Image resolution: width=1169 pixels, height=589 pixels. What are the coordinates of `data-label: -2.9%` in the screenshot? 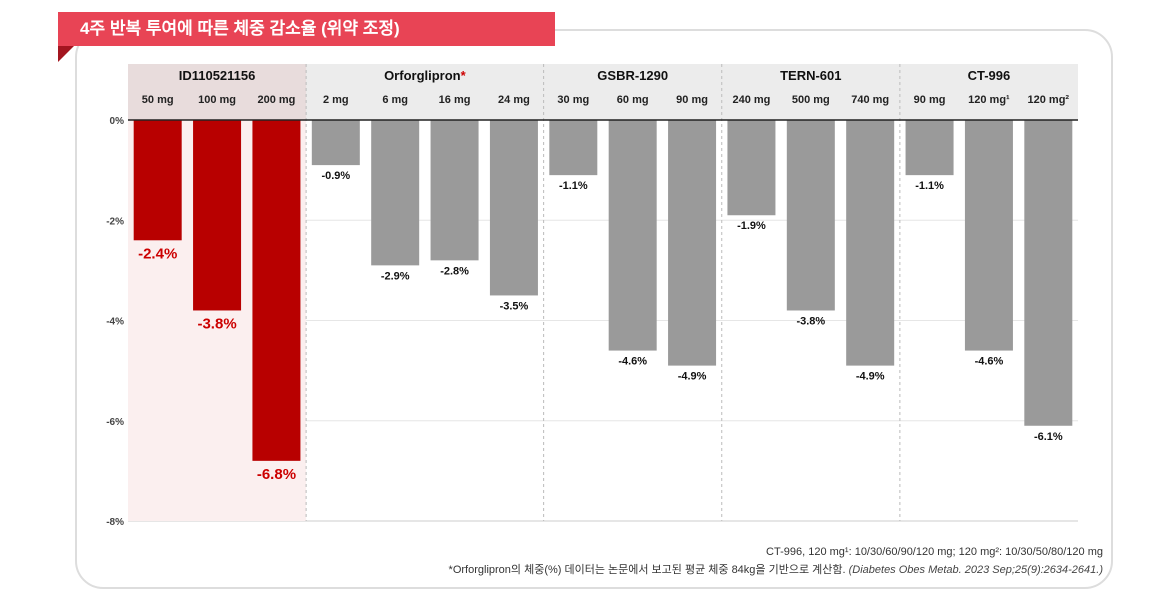 It's located at (395, 276).